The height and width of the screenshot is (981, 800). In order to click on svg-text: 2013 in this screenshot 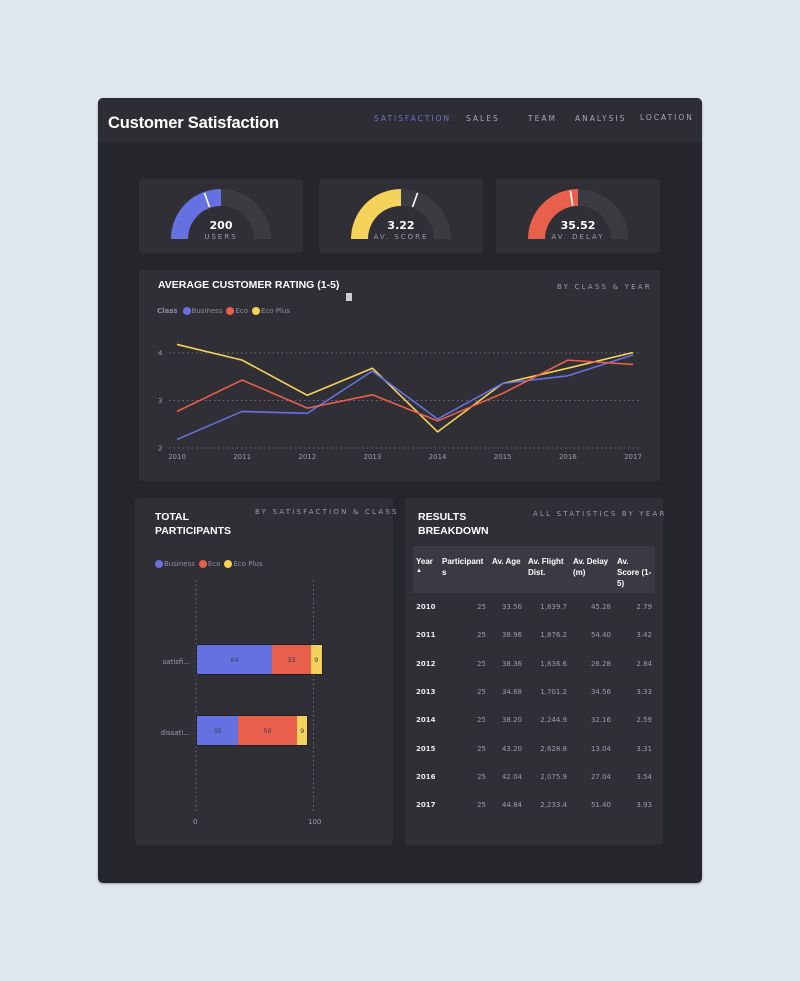, I will do `click(373, 457)`.